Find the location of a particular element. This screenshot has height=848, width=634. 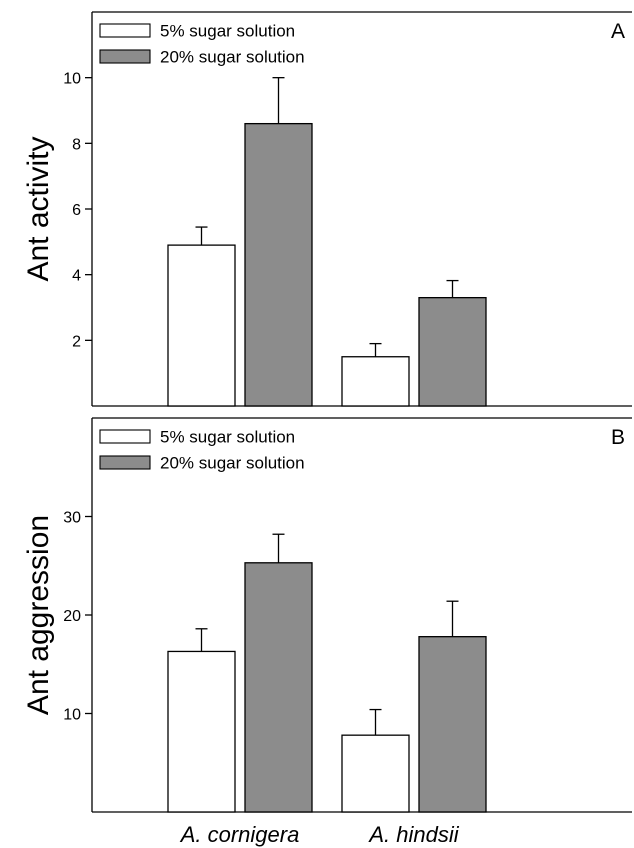

y-axis-title: Ant activity is located at coordinates (38, 208).